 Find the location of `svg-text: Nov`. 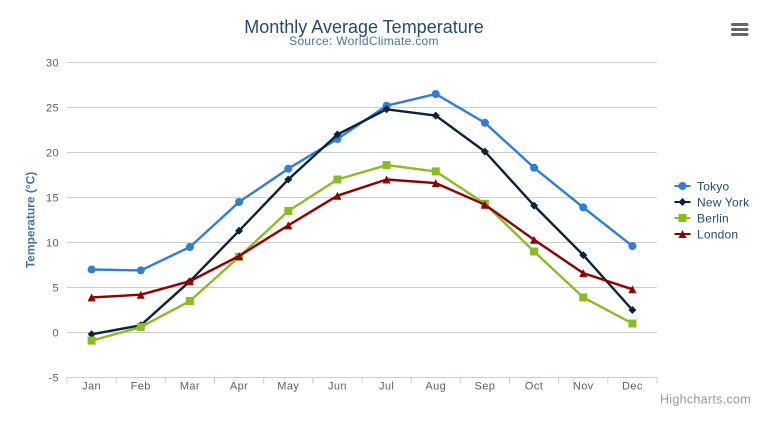

svg-text: Nov is located at coordinates (583, 387).